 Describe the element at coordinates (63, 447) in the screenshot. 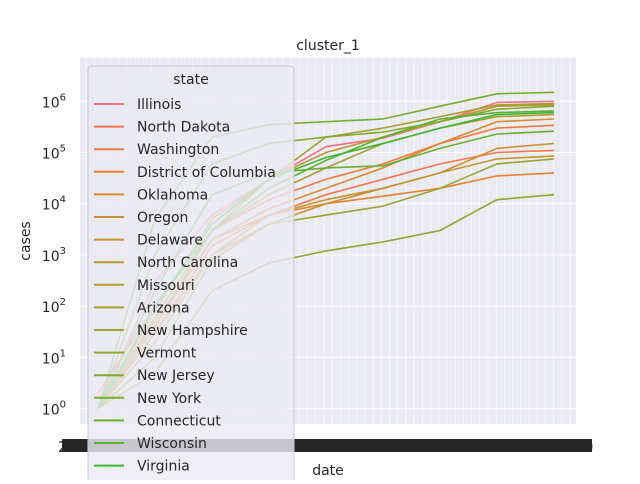

I see `x-tick-label-first: 2` at that location.